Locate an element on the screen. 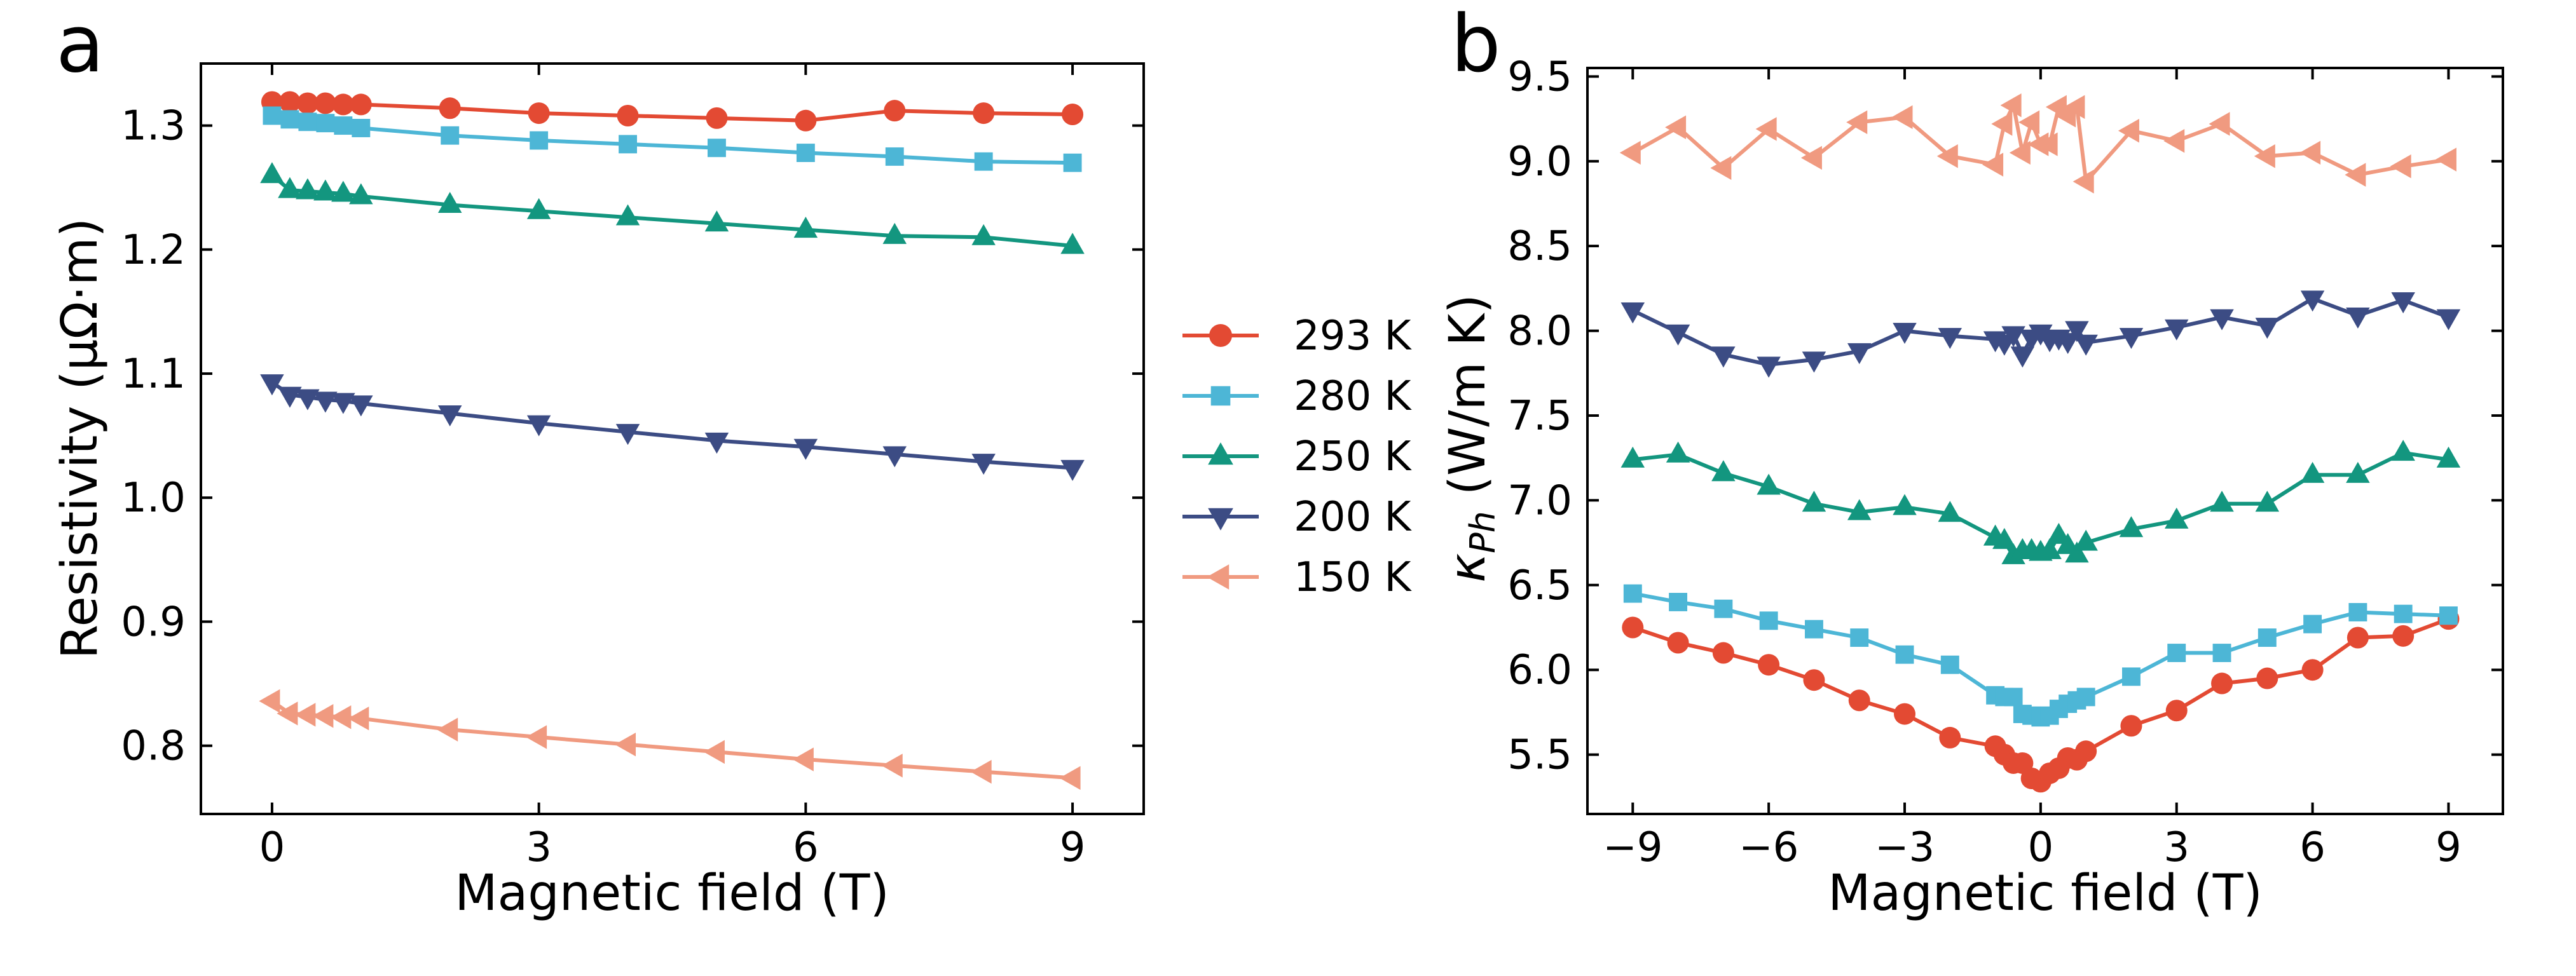 The height and width of the screenshot is (976, 2576). y-tick-label: 7.5 is located at coordinates (1540, 416).